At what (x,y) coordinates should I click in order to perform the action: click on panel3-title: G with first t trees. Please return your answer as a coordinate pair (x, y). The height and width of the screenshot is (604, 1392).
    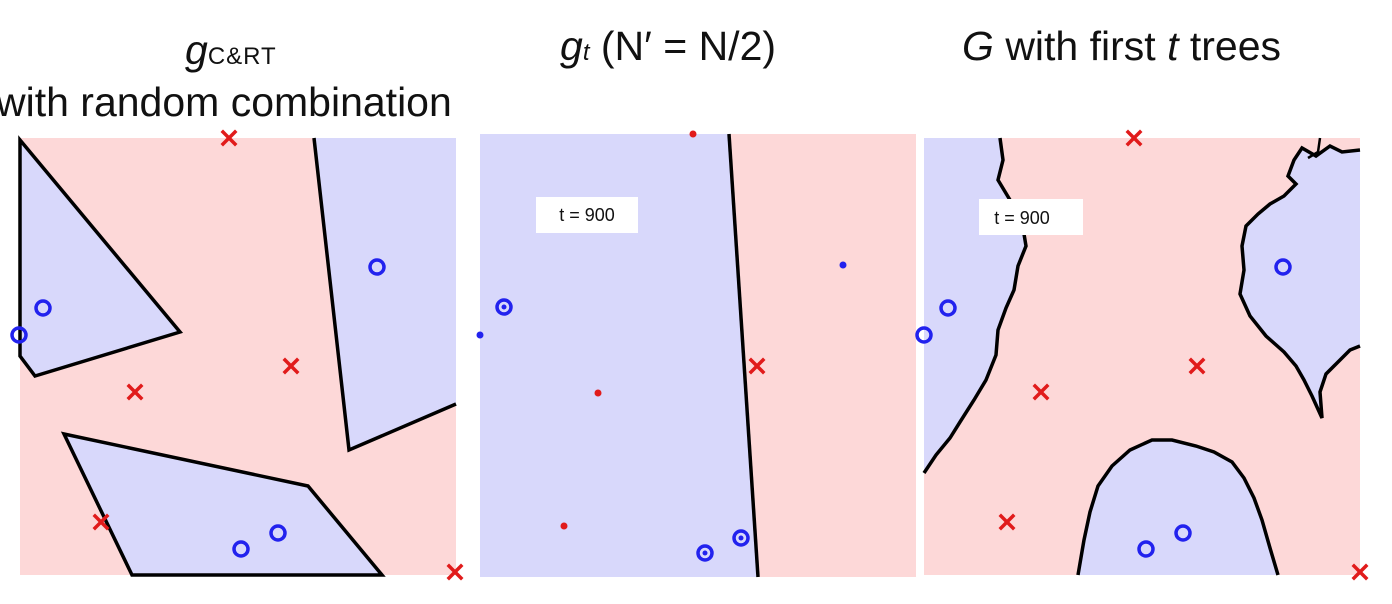
    Looking at the image, I should click on (1121, 46).